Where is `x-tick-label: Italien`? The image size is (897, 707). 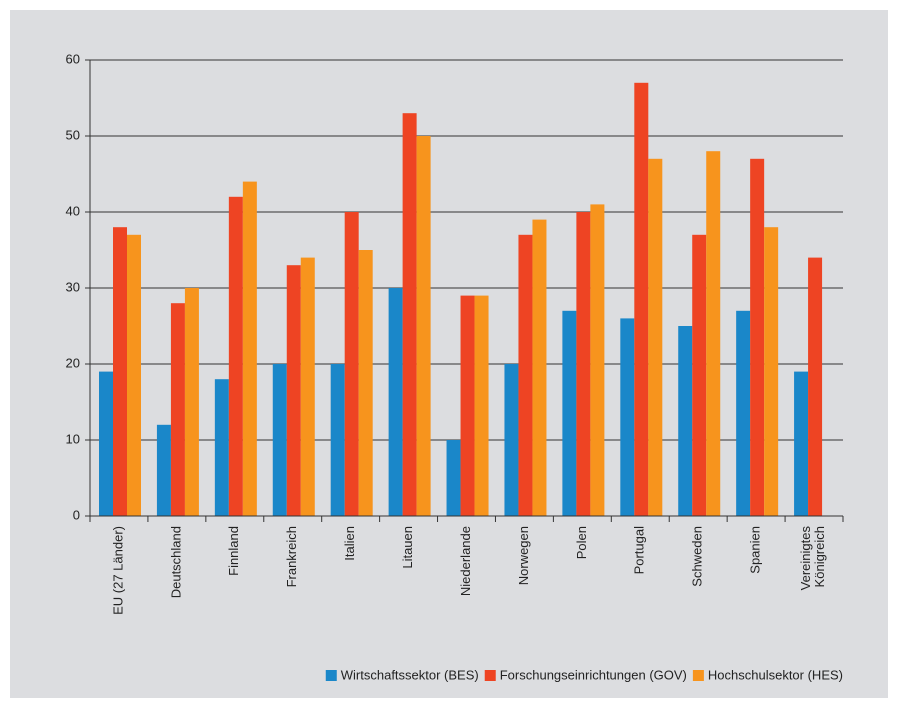
x-tick-label: Italien is located at coordinates (349, 543).